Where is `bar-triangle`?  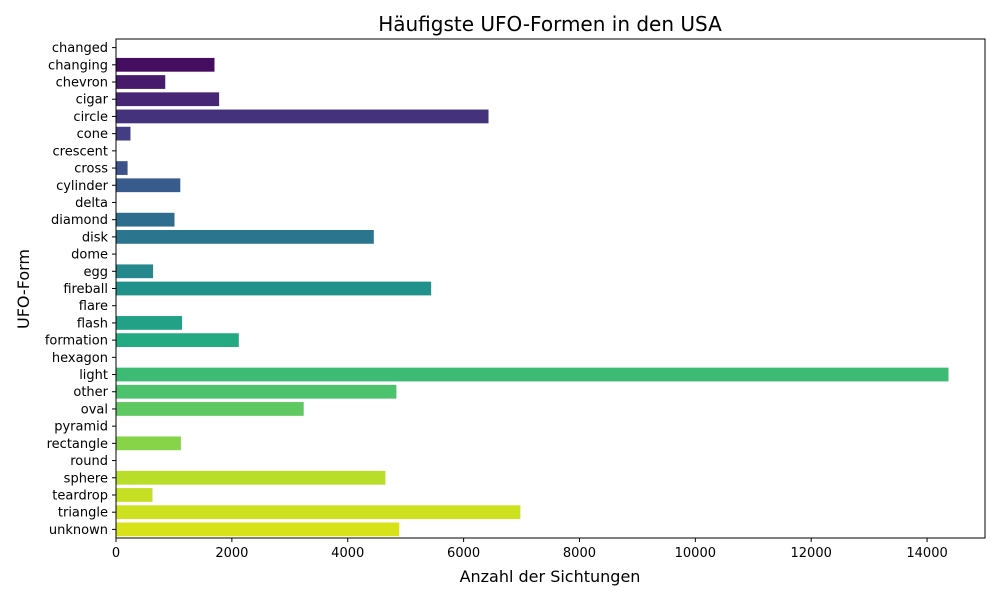 bar-triangle is located at coordinates (318, 512).